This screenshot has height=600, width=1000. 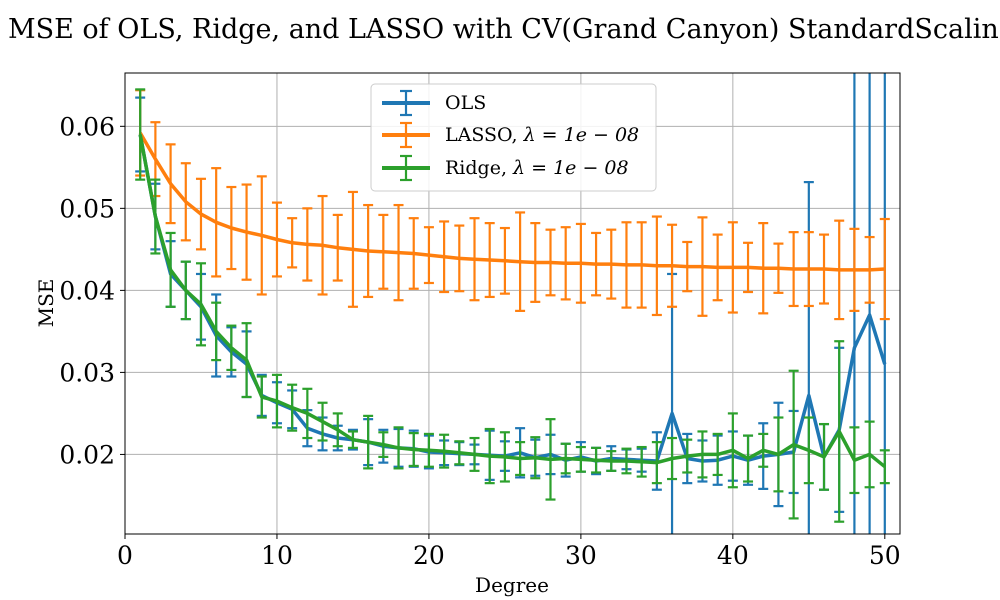 What do you see at coordinates (87, 454) in the screenshot?
I see `y-tick-label-0: 0.02` at bounding box center [87, 454].